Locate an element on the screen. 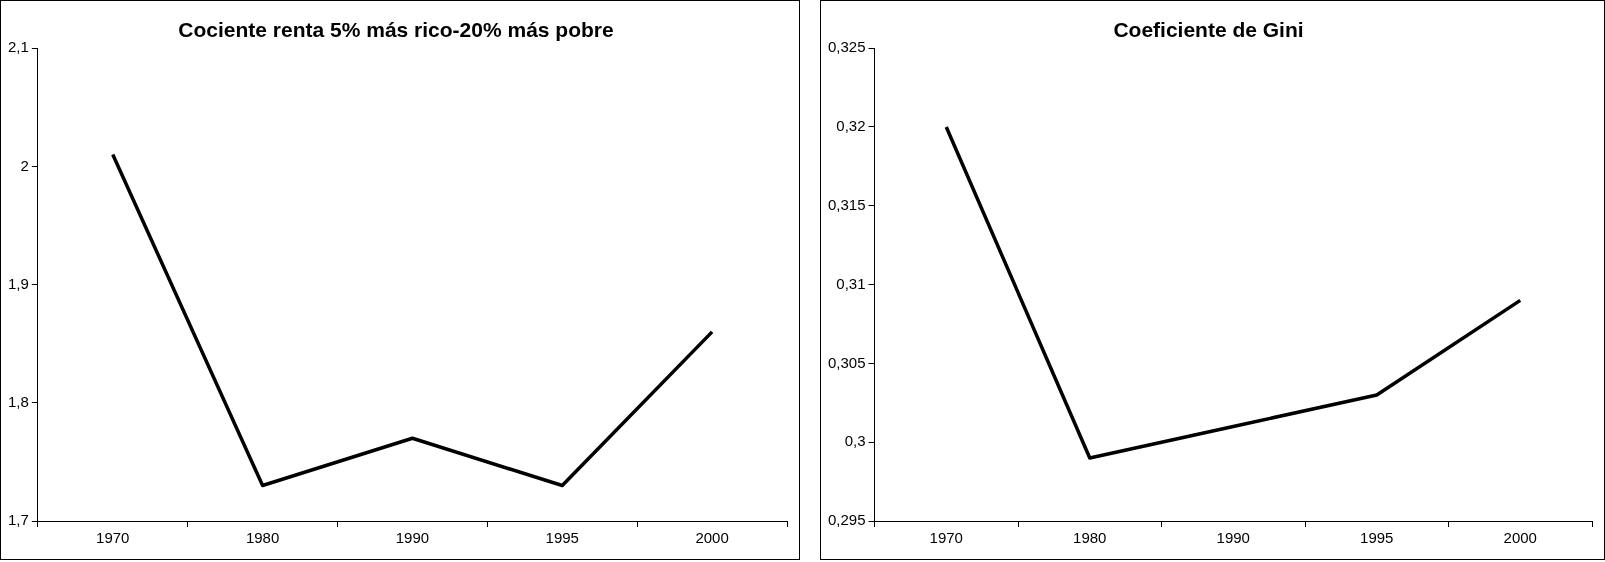  chart-title: Cociente renta 5% más rico-20% más pobre is located at coordinates (396, 30).